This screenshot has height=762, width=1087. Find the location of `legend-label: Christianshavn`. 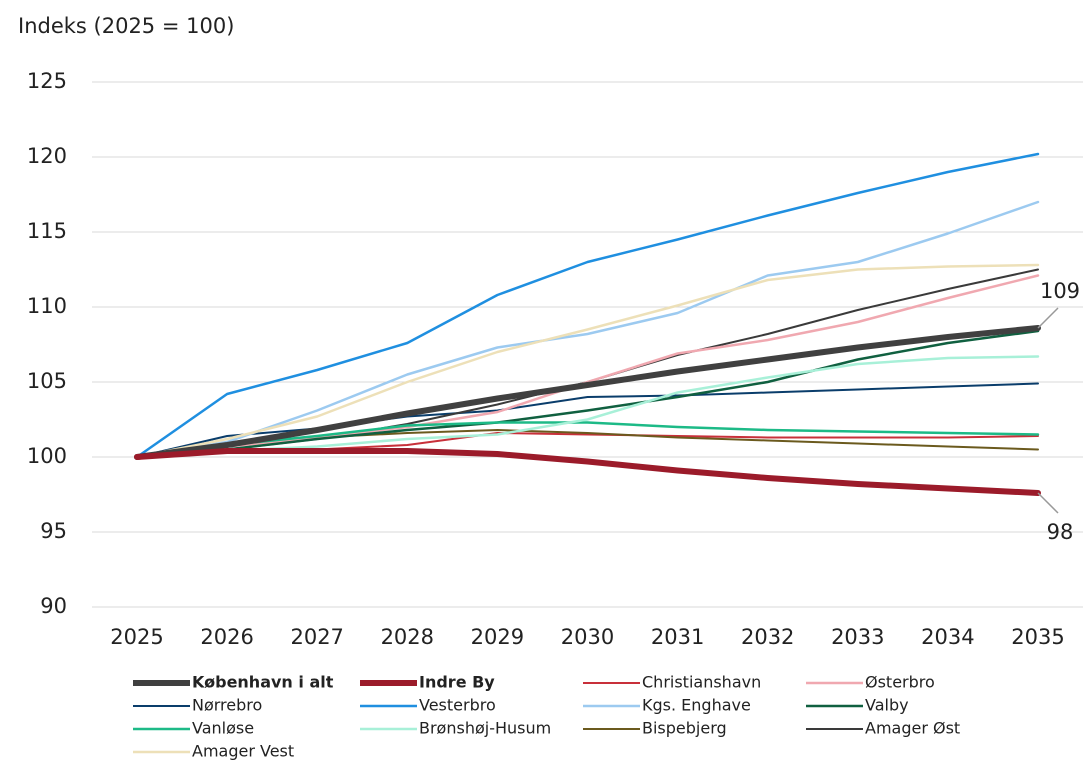

legend-label: Christianshavn is located at coordinates (701, 682).